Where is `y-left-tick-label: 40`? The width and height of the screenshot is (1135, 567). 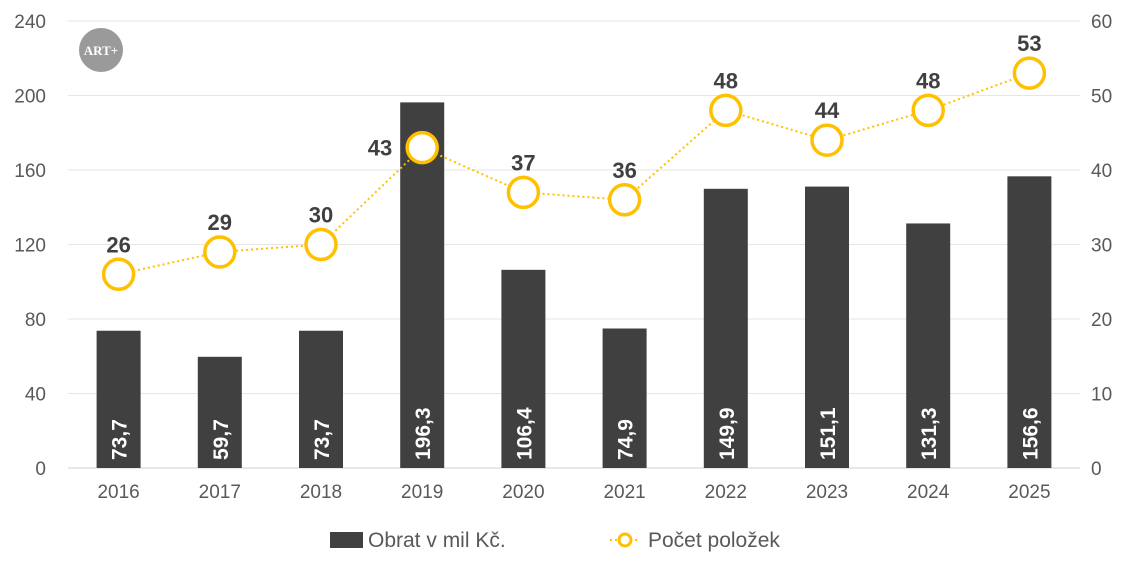
y-left-tick-label: 40 is located at coordinates (35, 395).